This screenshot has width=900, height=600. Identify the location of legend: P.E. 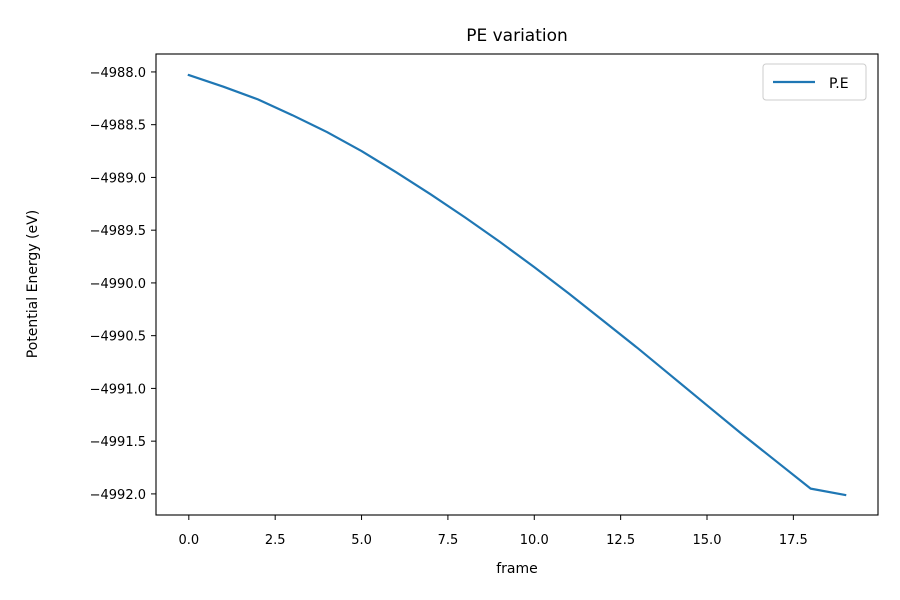
(814, 82).